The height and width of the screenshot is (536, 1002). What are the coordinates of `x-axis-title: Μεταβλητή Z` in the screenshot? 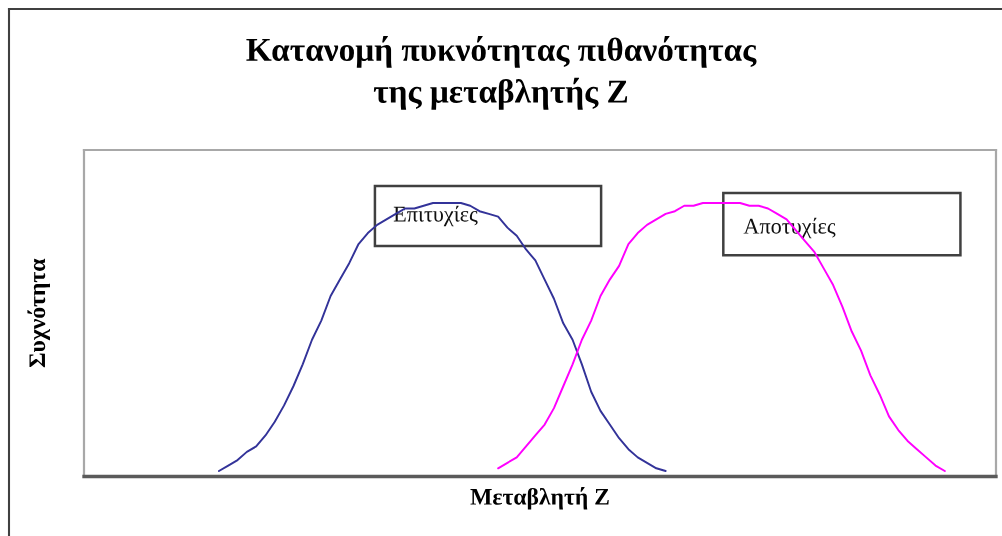 It's located at (539, 498).